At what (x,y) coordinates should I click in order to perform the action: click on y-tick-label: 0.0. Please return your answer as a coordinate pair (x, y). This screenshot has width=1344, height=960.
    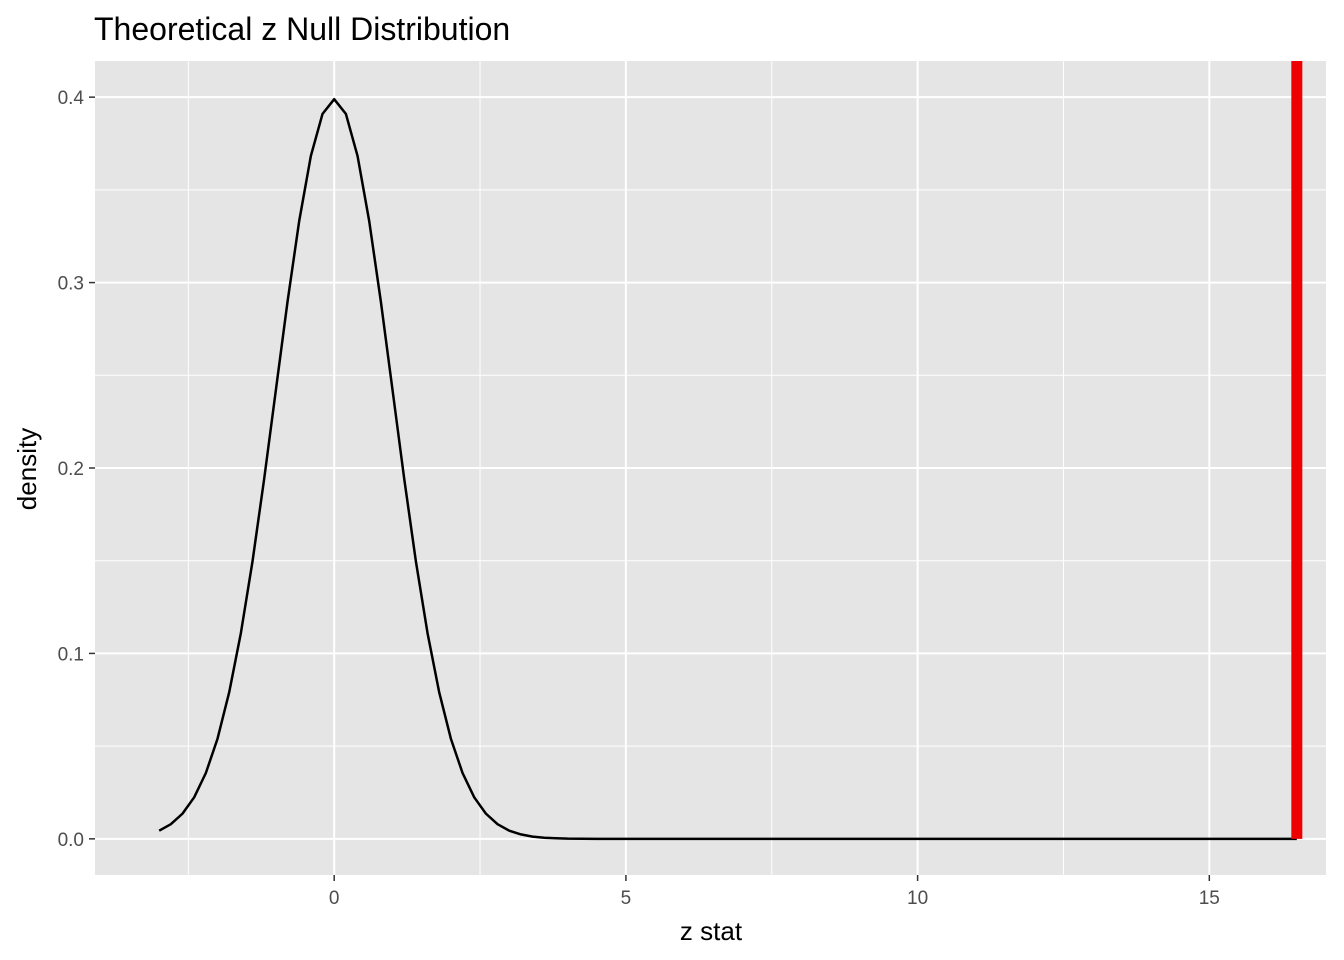
    Looking at the image, I should click on (71, 840).